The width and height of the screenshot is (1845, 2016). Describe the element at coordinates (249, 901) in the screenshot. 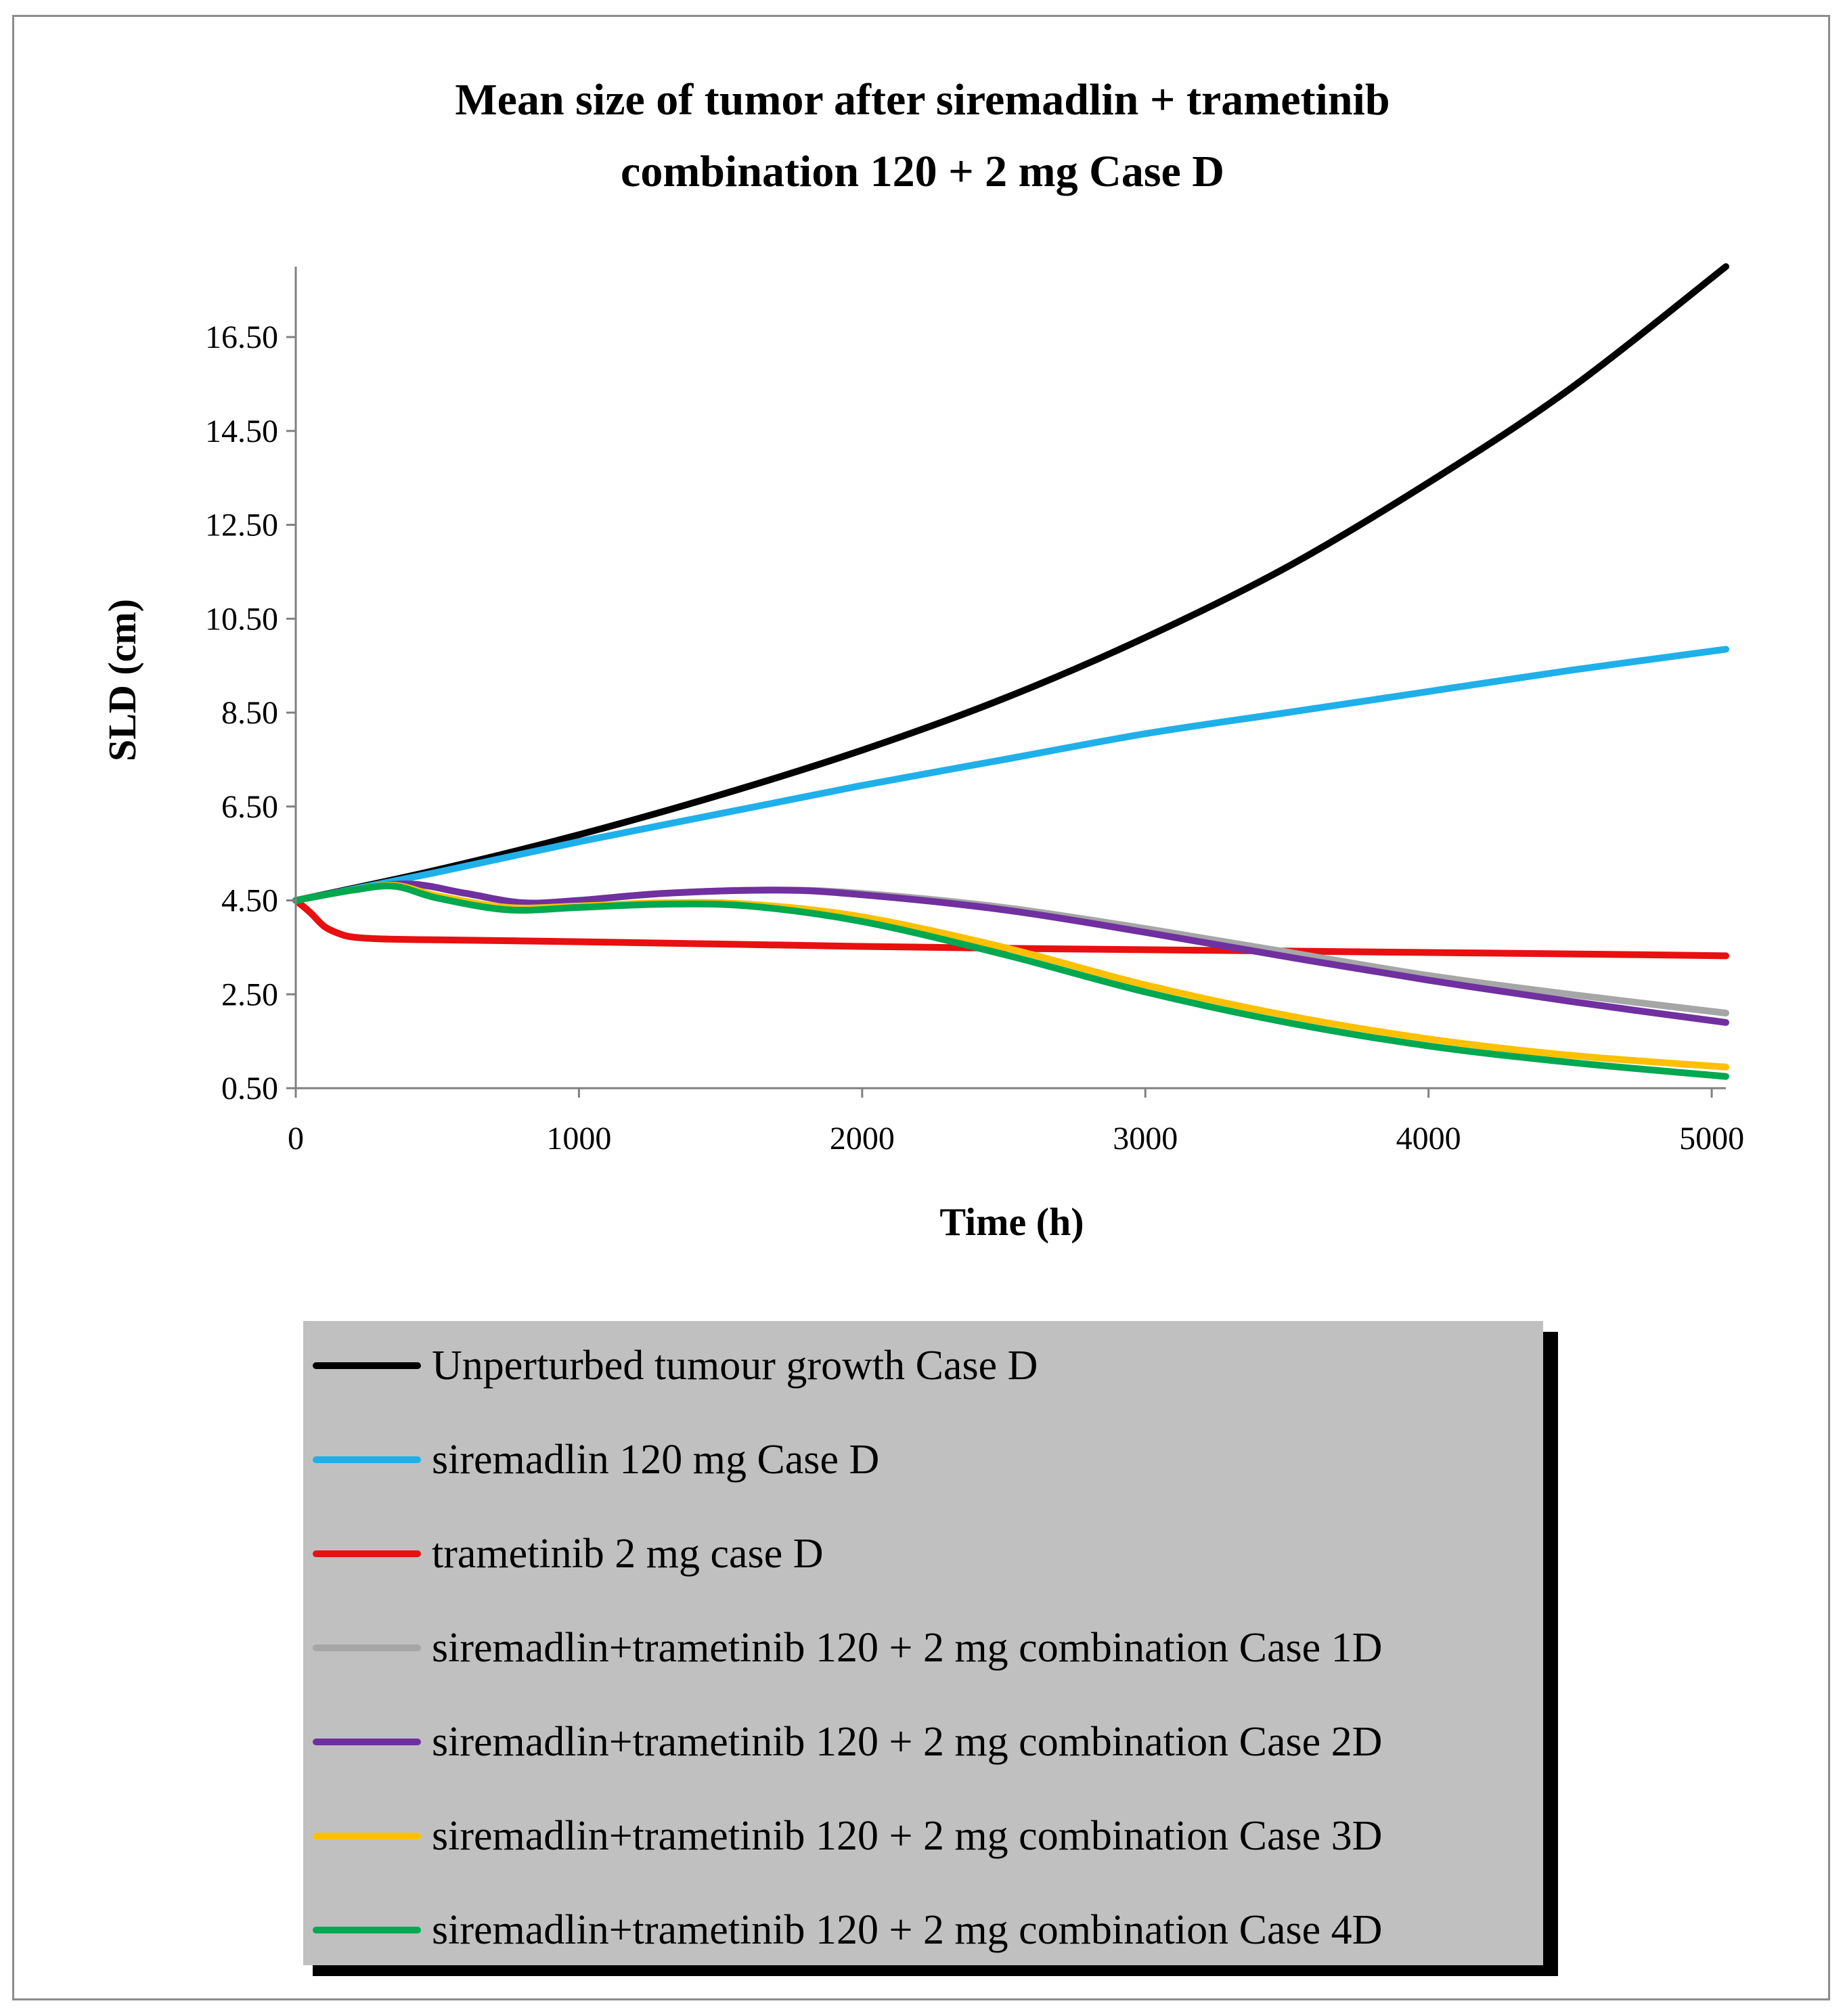

I see `y-tick-label: 4.50` at that location.